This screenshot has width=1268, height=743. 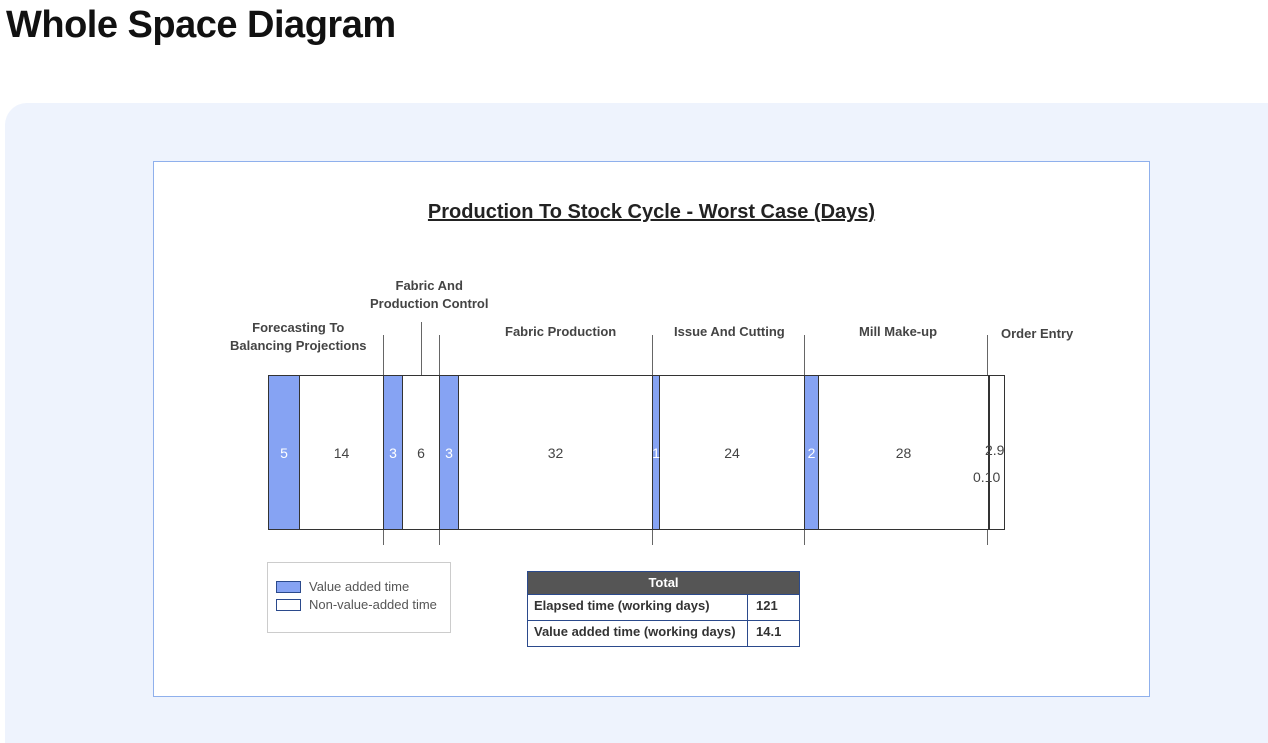 I want to click on legend-item-non-value-added: Non-value-added time, so click(x=356, y=604).